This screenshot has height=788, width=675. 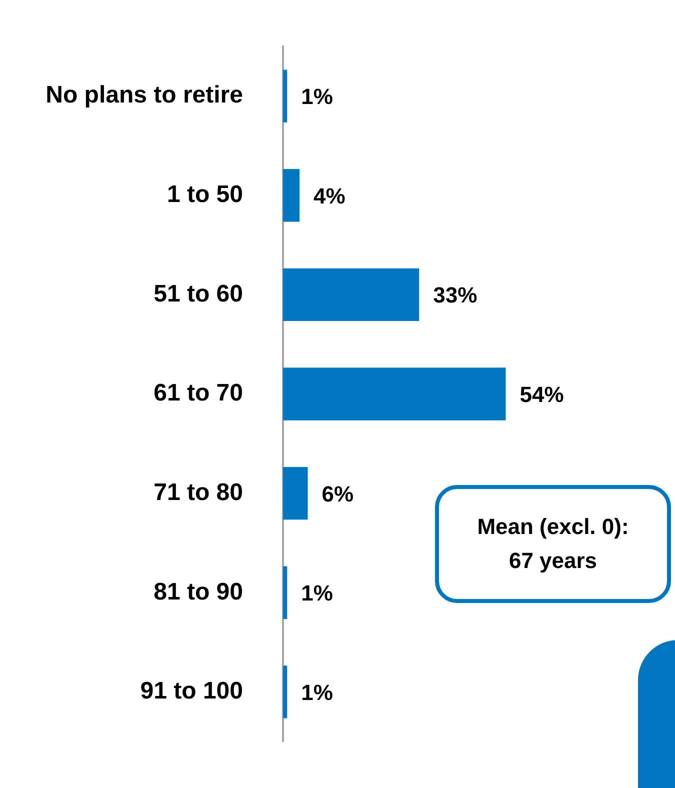 What do you see at coordinates (330, 195) in the screenshot?
I see `data-label: 4%` at bounding box center [330, 195].